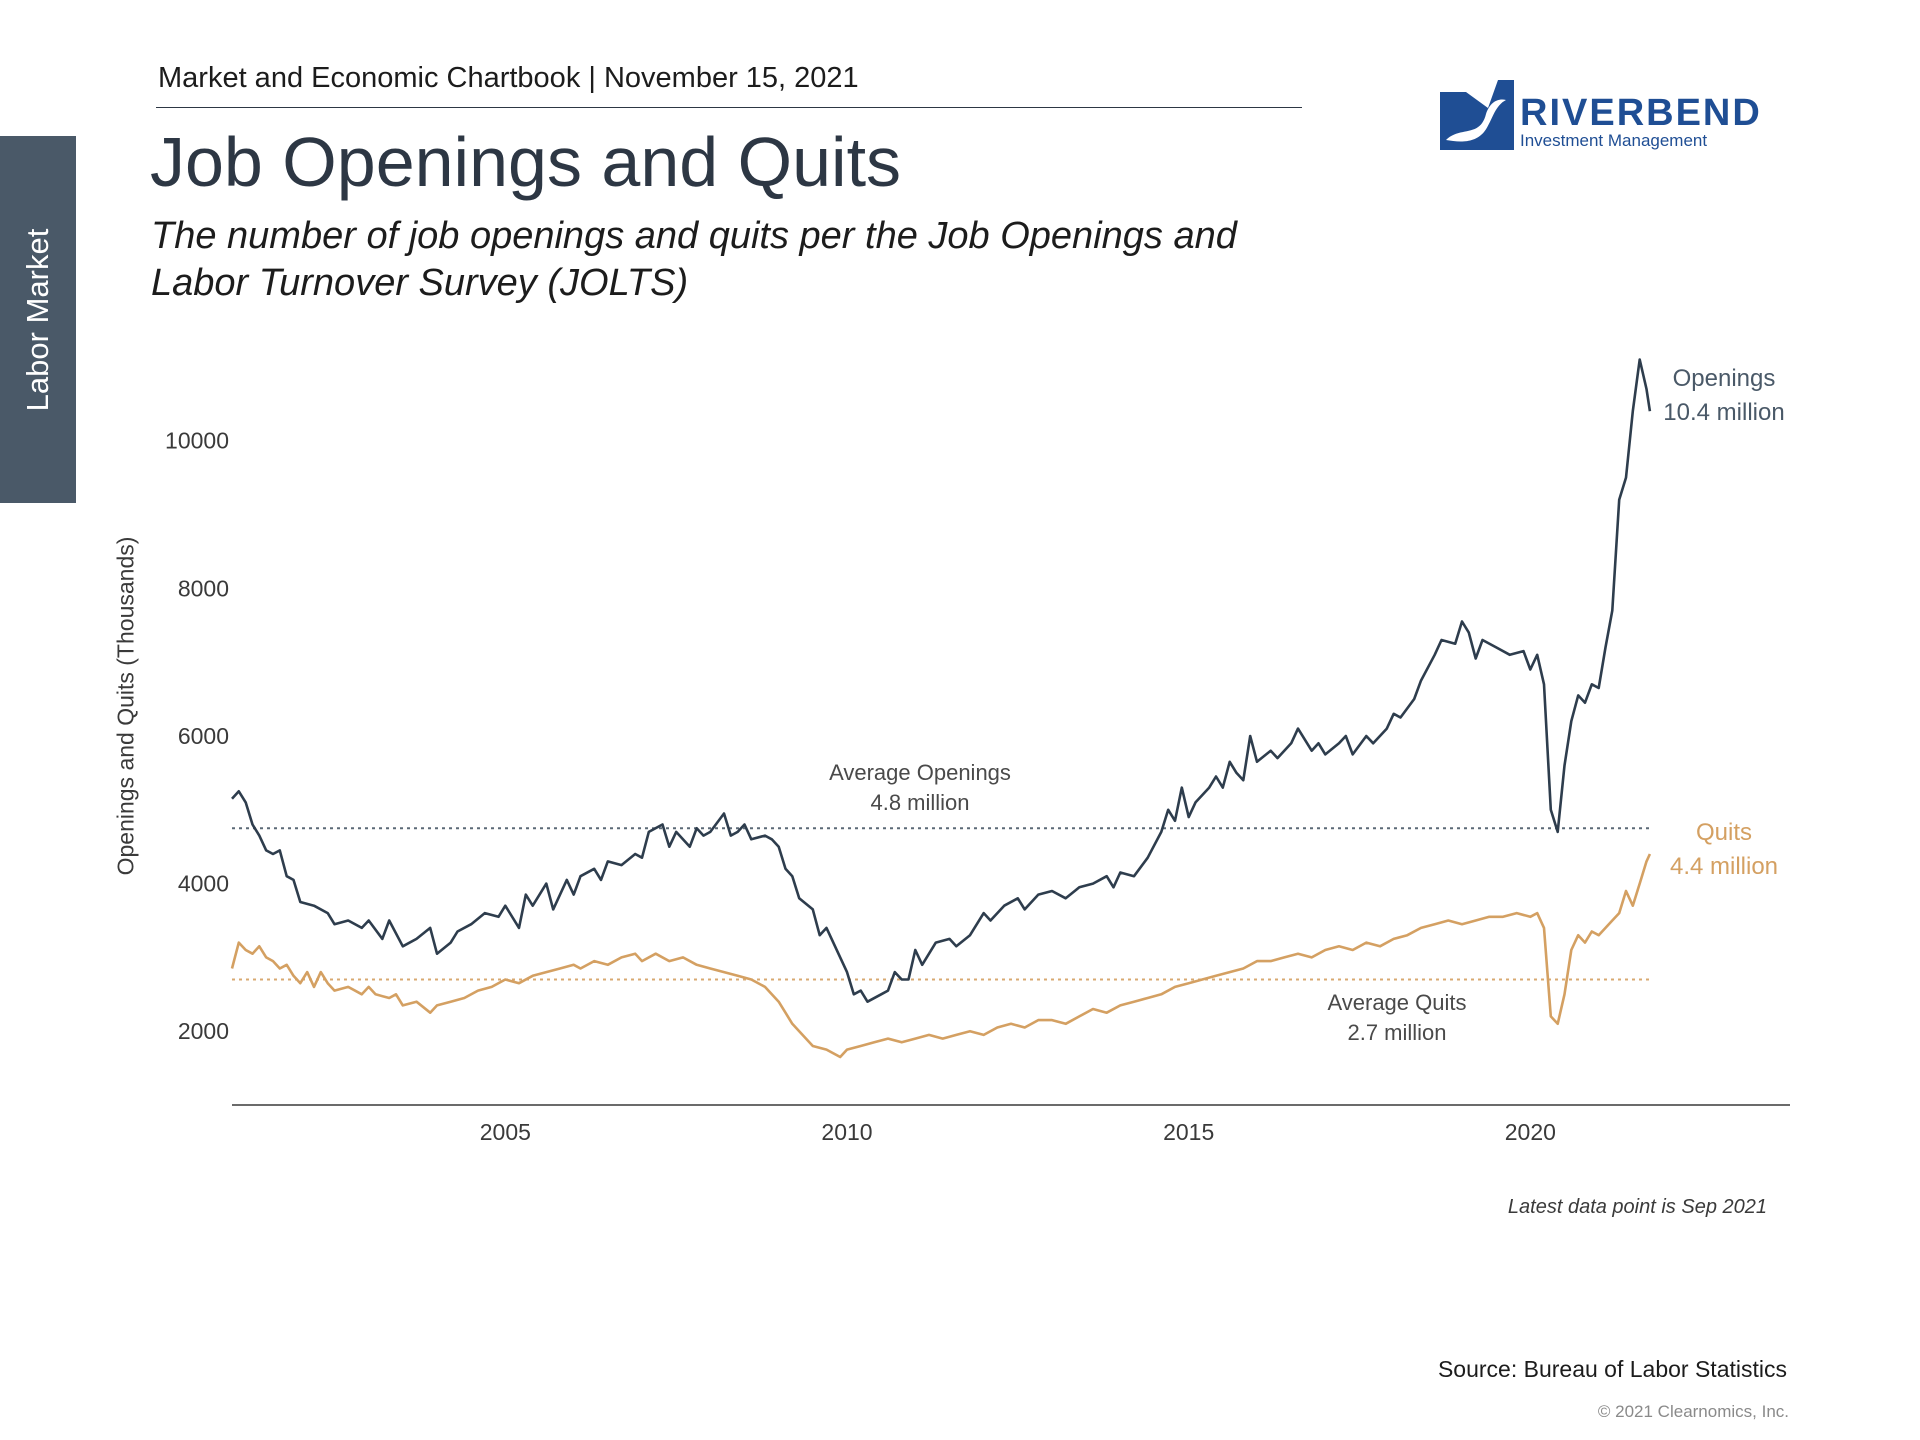 The image size is (1920, 1440). Describe the element at coordinates (1641, 113) in the screenshot. I see `logo-name: RIVERBEND` at that location.